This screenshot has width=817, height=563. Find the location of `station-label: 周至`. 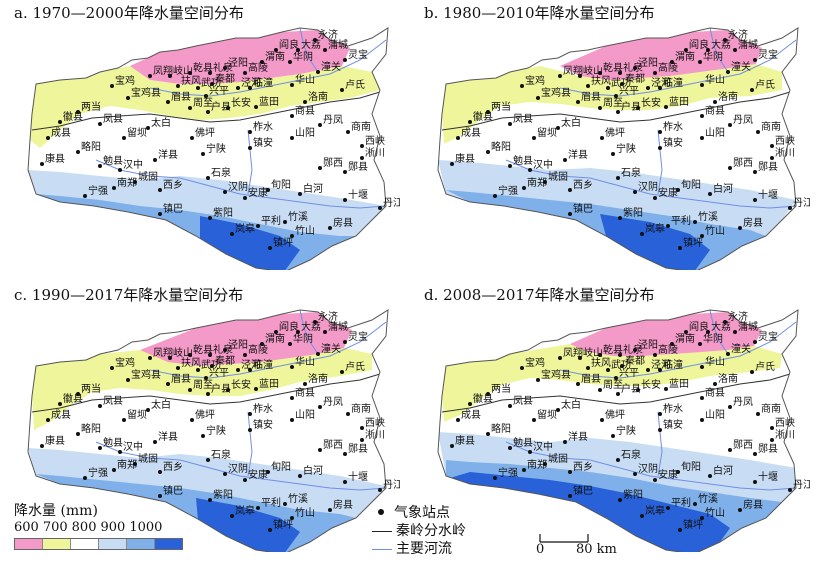

station-label: 周至 is located at coordinates (203, 385).